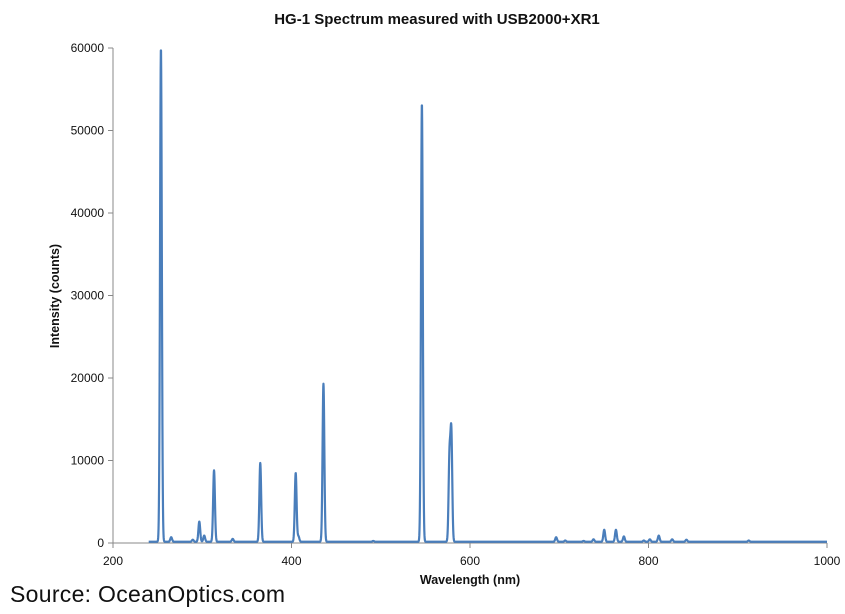 This screenshot has width=845, height=614. What do you see at coordinates (88, 296) in the screenshot?
I see `y-tick-label: 30000` at bounding box center [88, 296].